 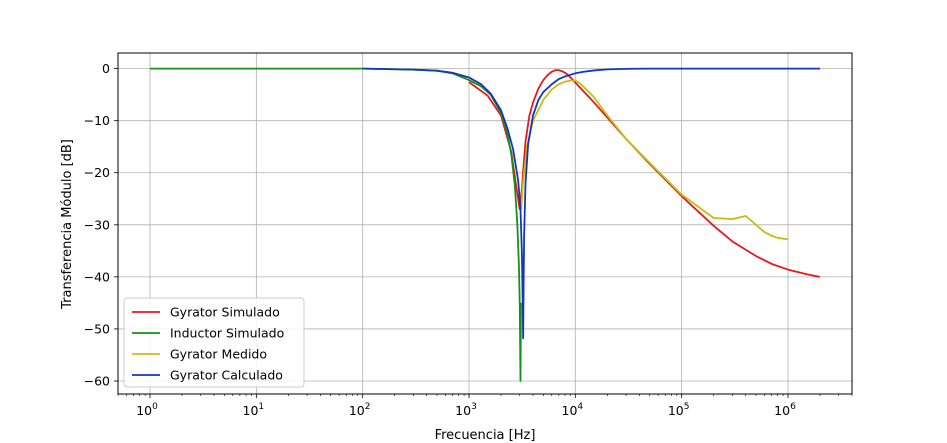 What do you see at coordinates (485, 435) in the screenshot?
I see `x-axis-label: Frecuencia [Hz]` at bounding box center [485, 435].